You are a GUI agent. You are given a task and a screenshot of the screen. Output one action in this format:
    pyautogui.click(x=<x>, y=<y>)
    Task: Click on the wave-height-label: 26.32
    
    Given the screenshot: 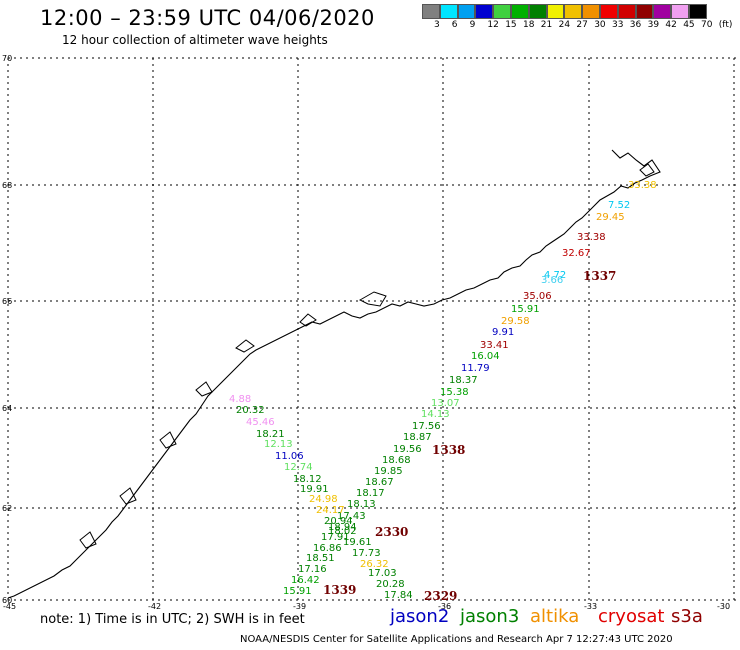 What is the action you would take?
    pyautogui.click(x=374, y=564)
    